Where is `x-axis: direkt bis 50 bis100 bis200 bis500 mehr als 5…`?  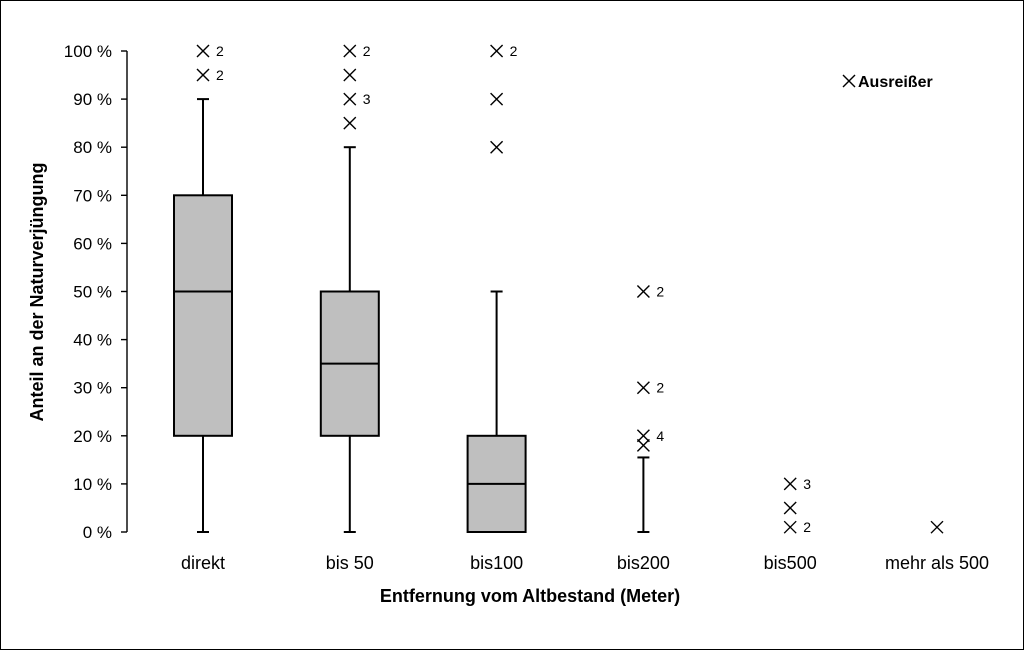 x-axis: direkt bis 50 bis100 bis200 bis500 mehr als 5… is located at coordinates (585, 563).